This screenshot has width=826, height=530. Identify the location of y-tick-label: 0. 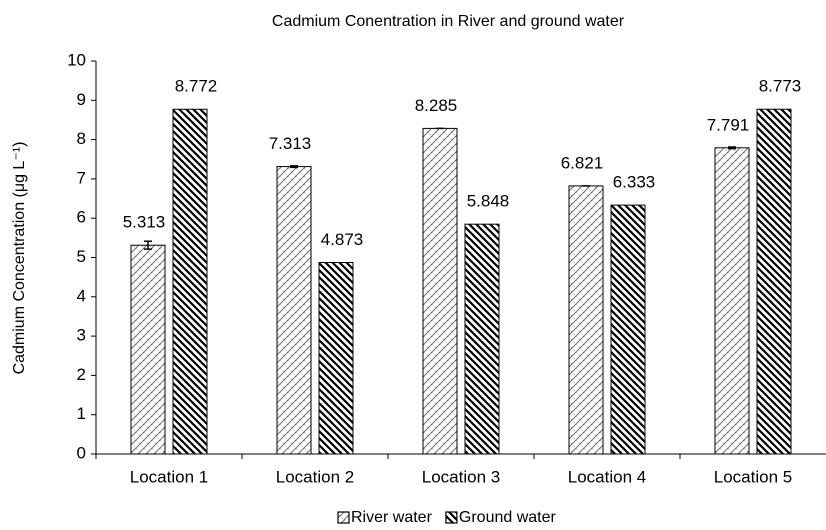
(81, 452).